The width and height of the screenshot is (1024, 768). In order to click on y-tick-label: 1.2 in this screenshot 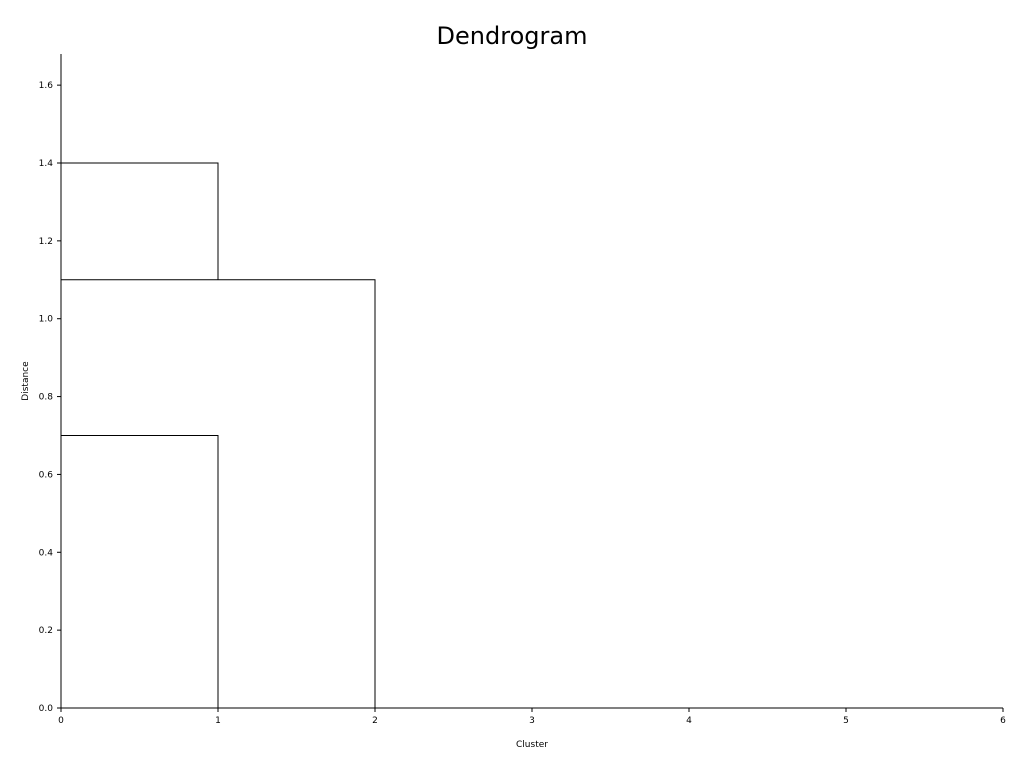, I will do `click(46, 242)`.